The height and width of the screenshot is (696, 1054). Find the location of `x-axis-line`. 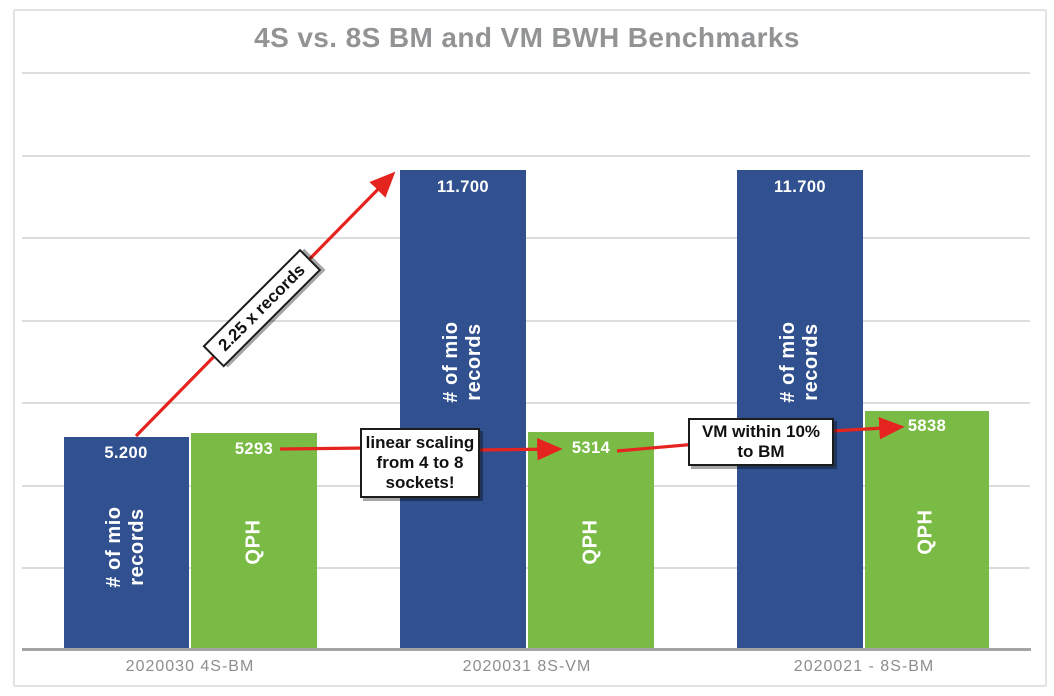

x-axis-line is located at coordinates (526, 649).